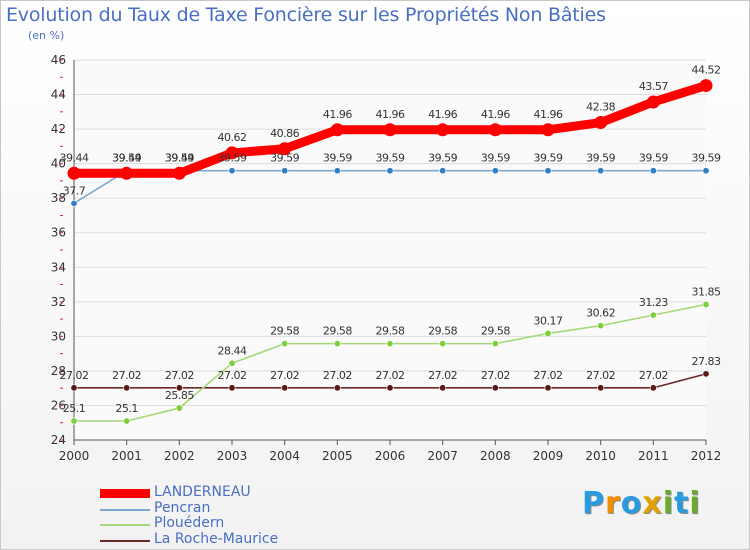  I want to click on x-tick-label: 2004, so click(284, 456).